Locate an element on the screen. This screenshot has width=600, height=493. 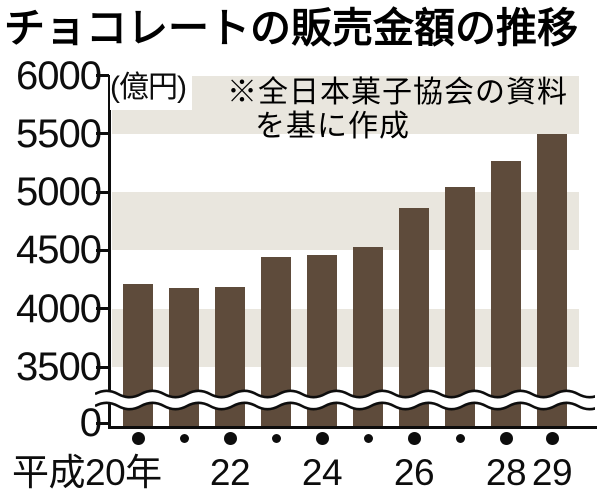
x-tick-label: 28 is located at coordinates (506, 472).